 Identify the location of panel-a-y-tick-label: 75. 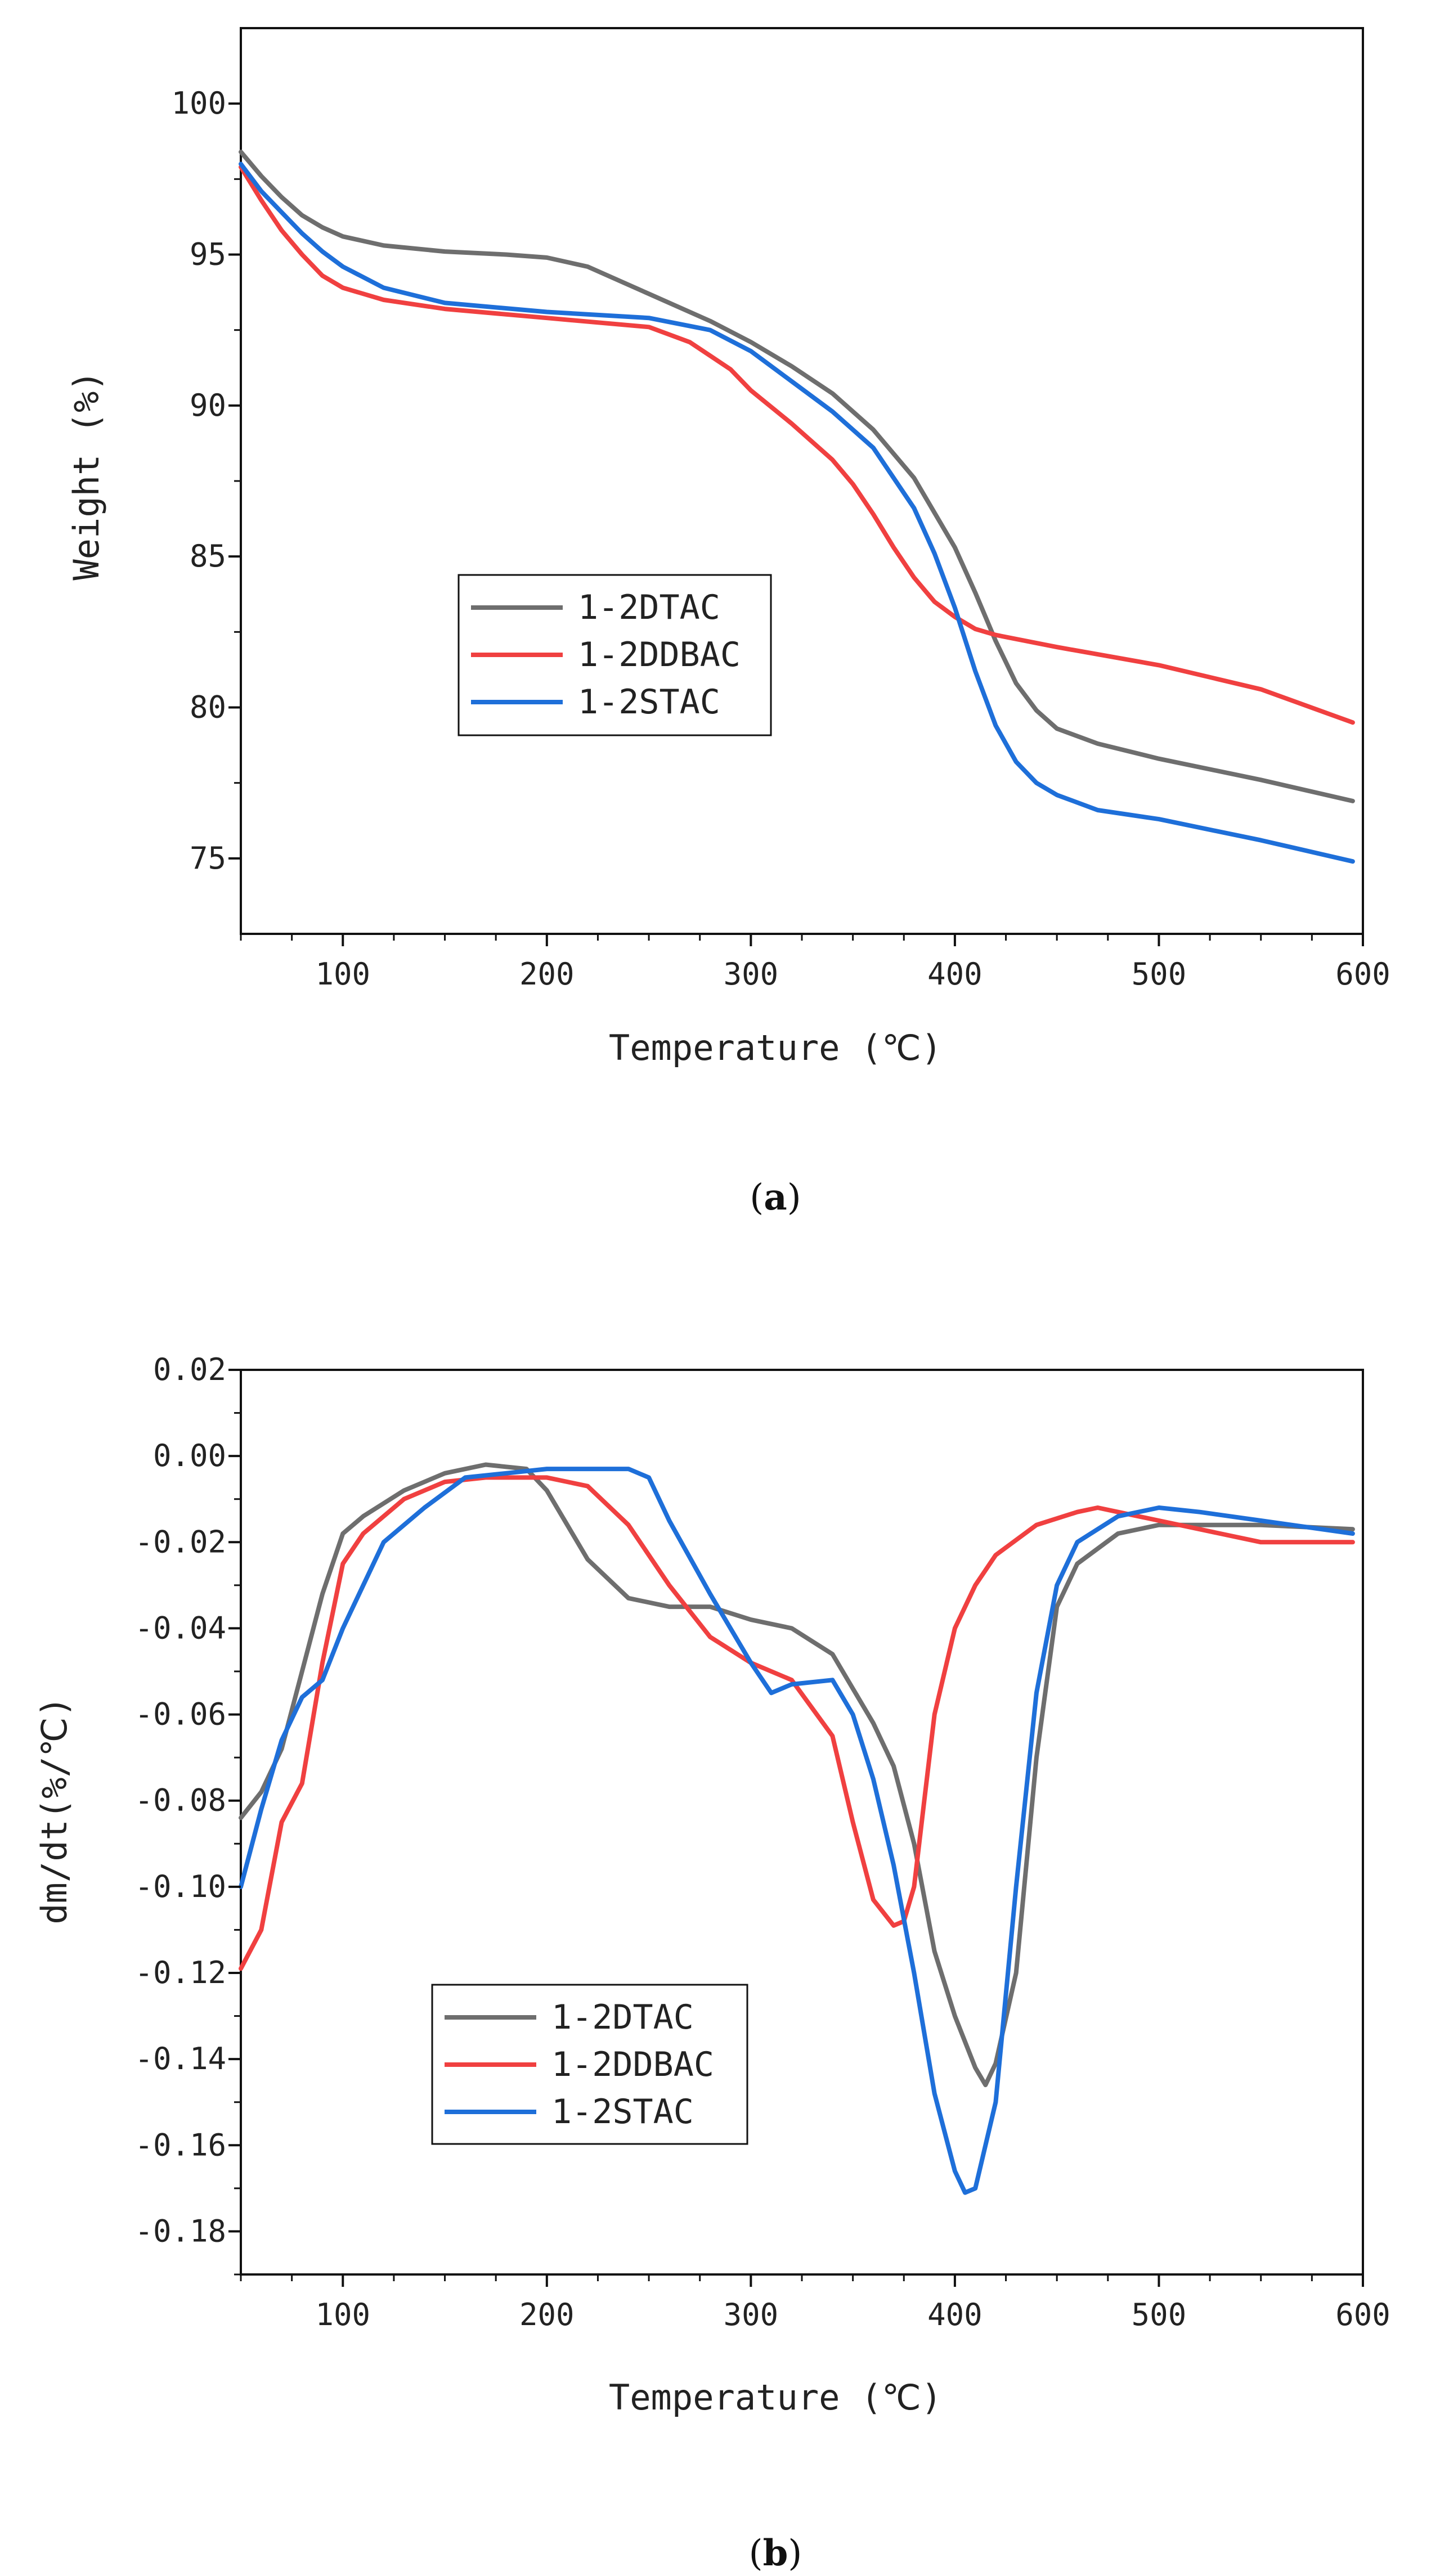
(208, 858).